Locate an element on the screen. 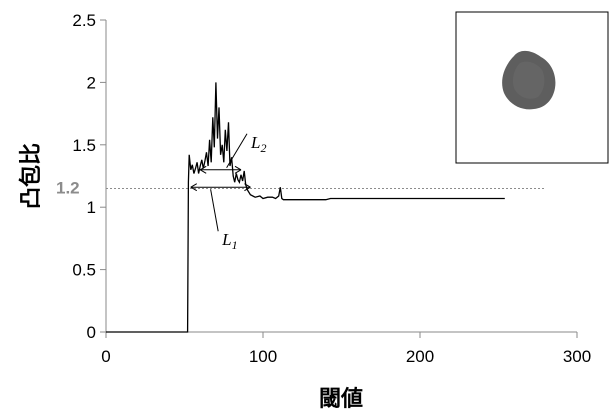 This screenshot has width=613, height=417. y-tick-label: 1 is located at coordinates (91, 207).